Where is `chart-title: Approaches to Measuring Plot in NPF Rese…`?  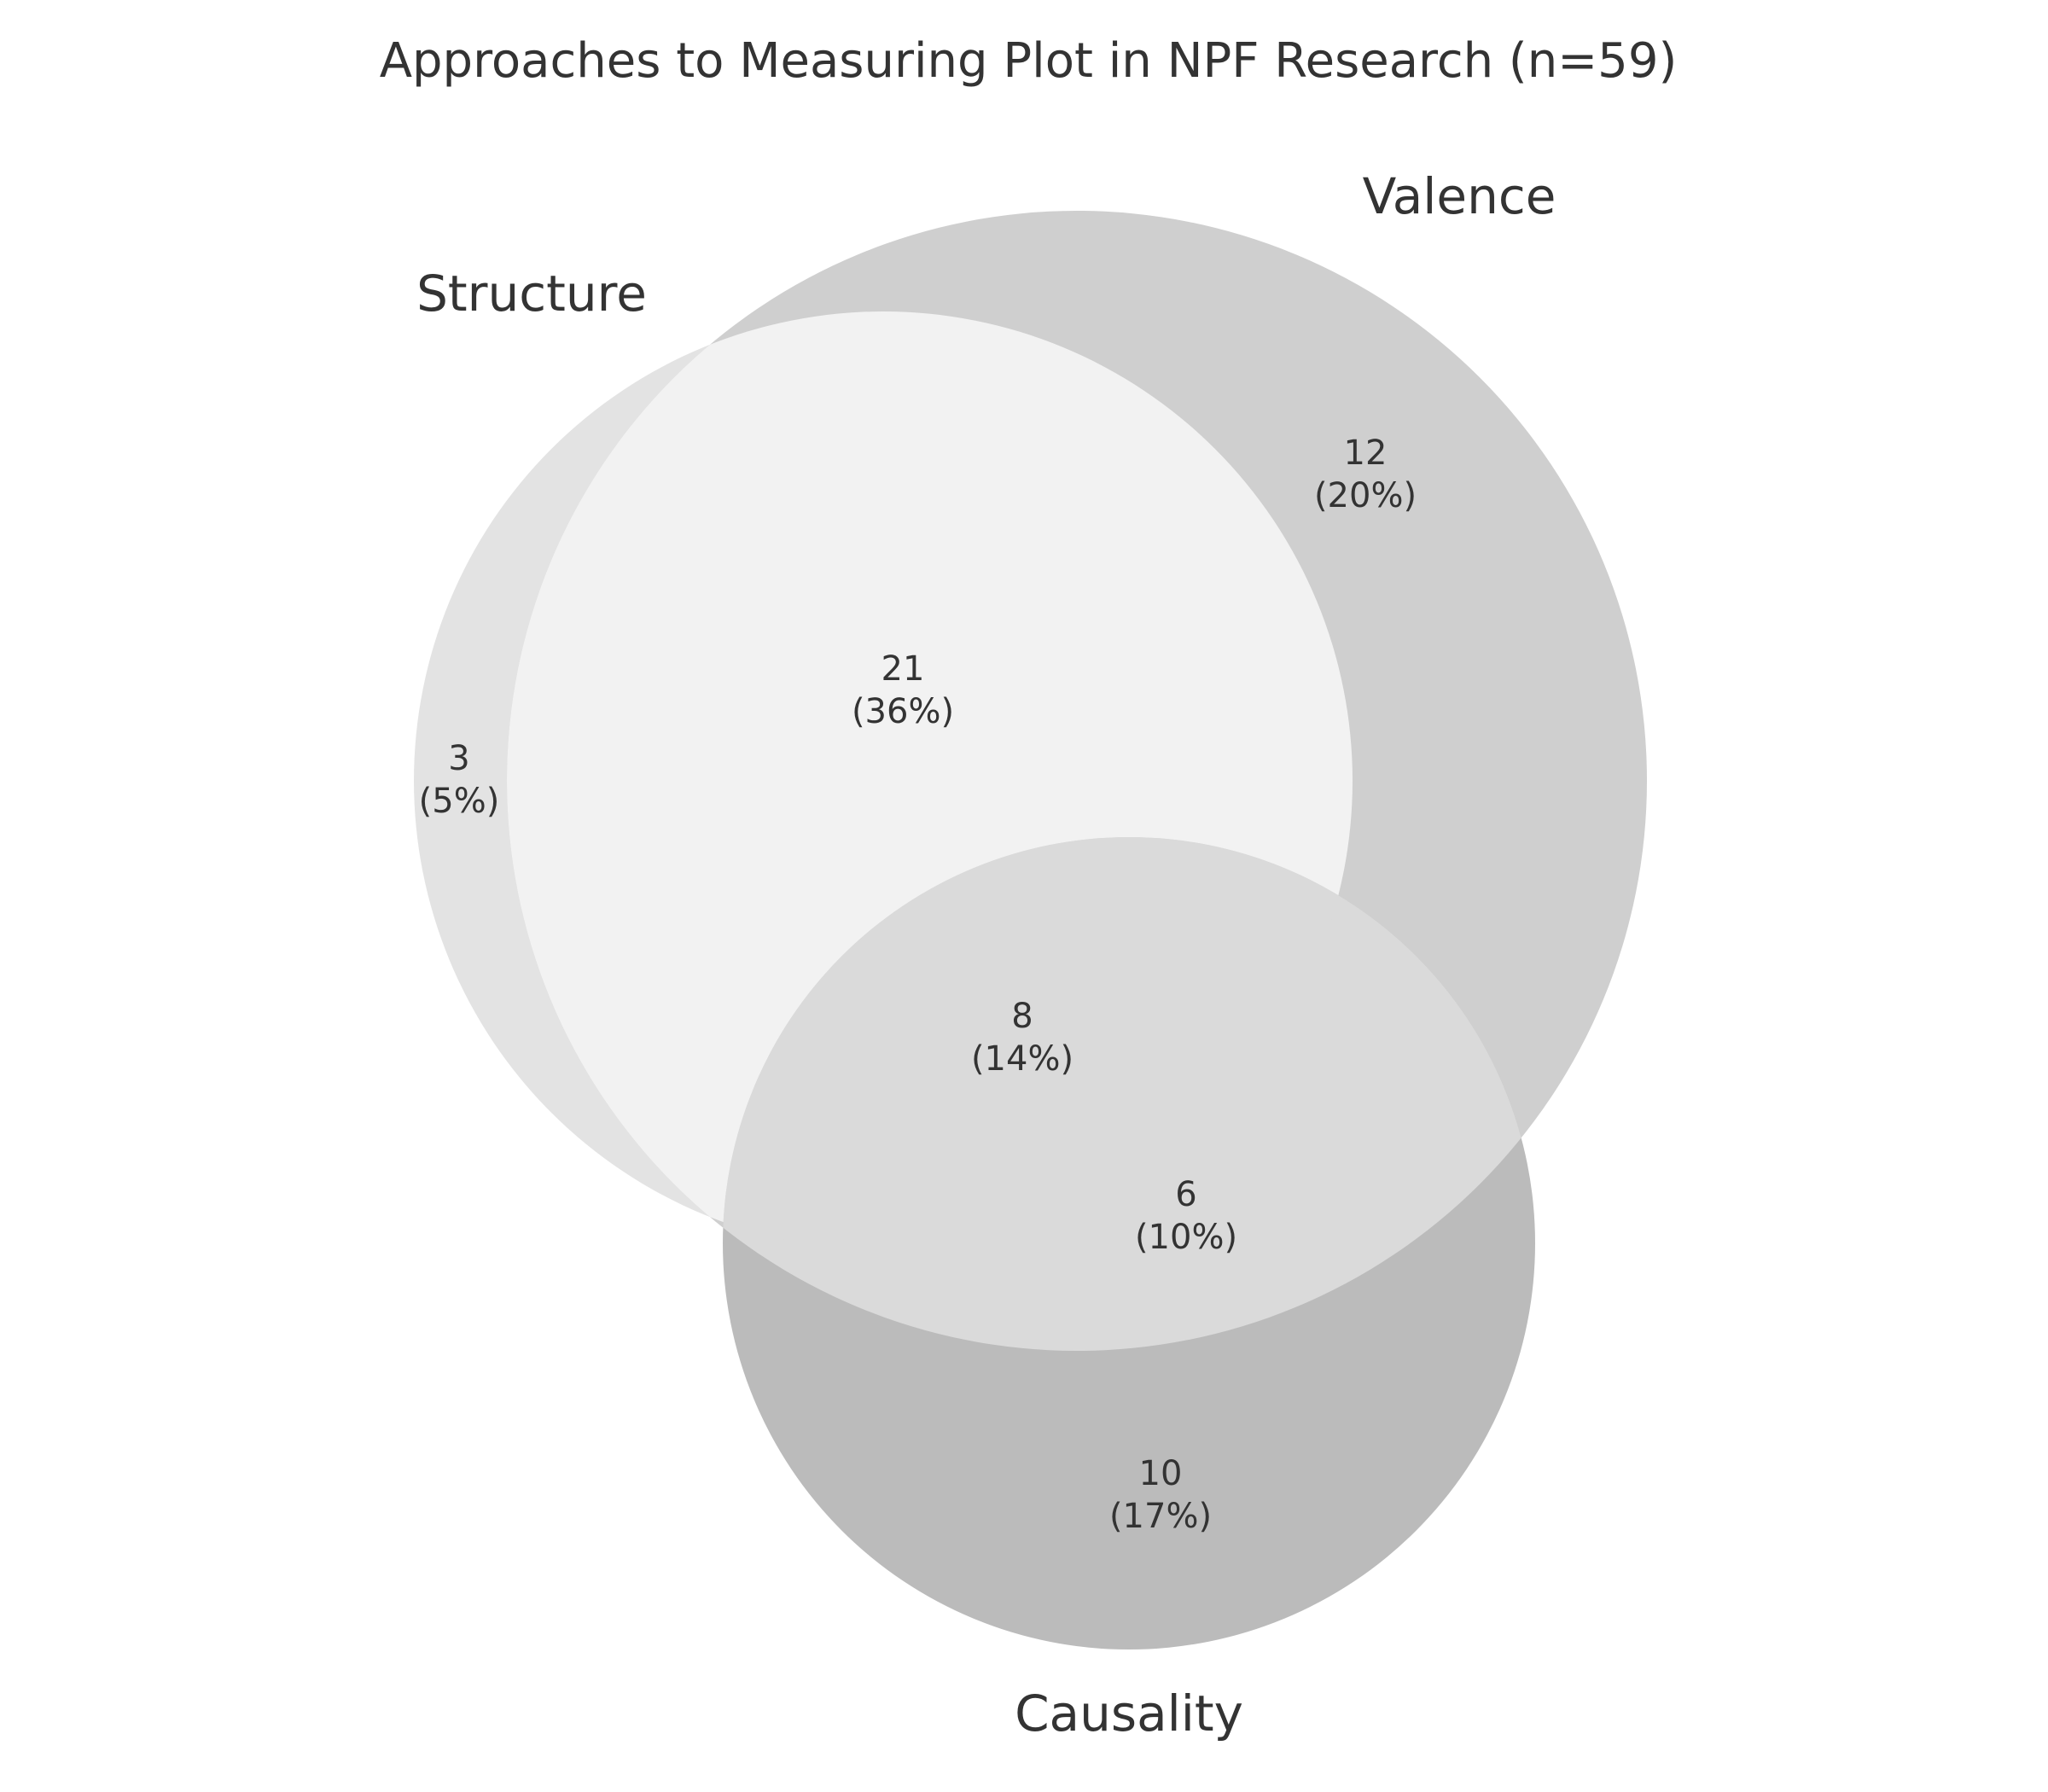 chart-title: Approaches to Measuring Plot in NPF Rese… is located at coordinates (1029, 61).